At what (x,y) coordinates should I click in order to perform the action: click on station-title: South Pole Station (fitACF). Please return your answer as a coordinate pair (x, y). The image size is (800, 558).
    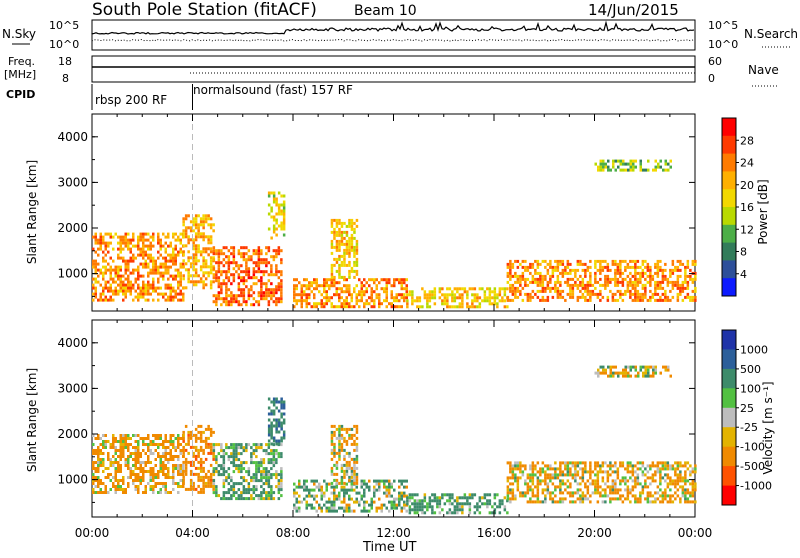
    Looking at the image, I should click on (204, 10).